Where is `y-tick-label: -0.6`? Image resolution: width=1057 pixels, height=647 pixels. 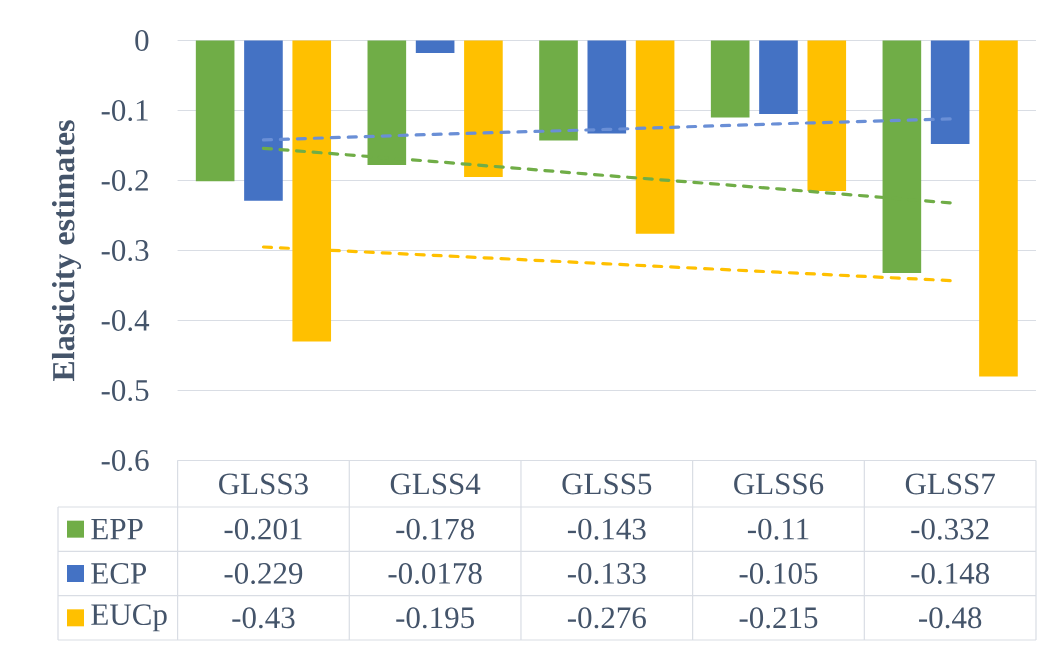
y-tick-label: -0.6 is located at coordinates (125, 460).